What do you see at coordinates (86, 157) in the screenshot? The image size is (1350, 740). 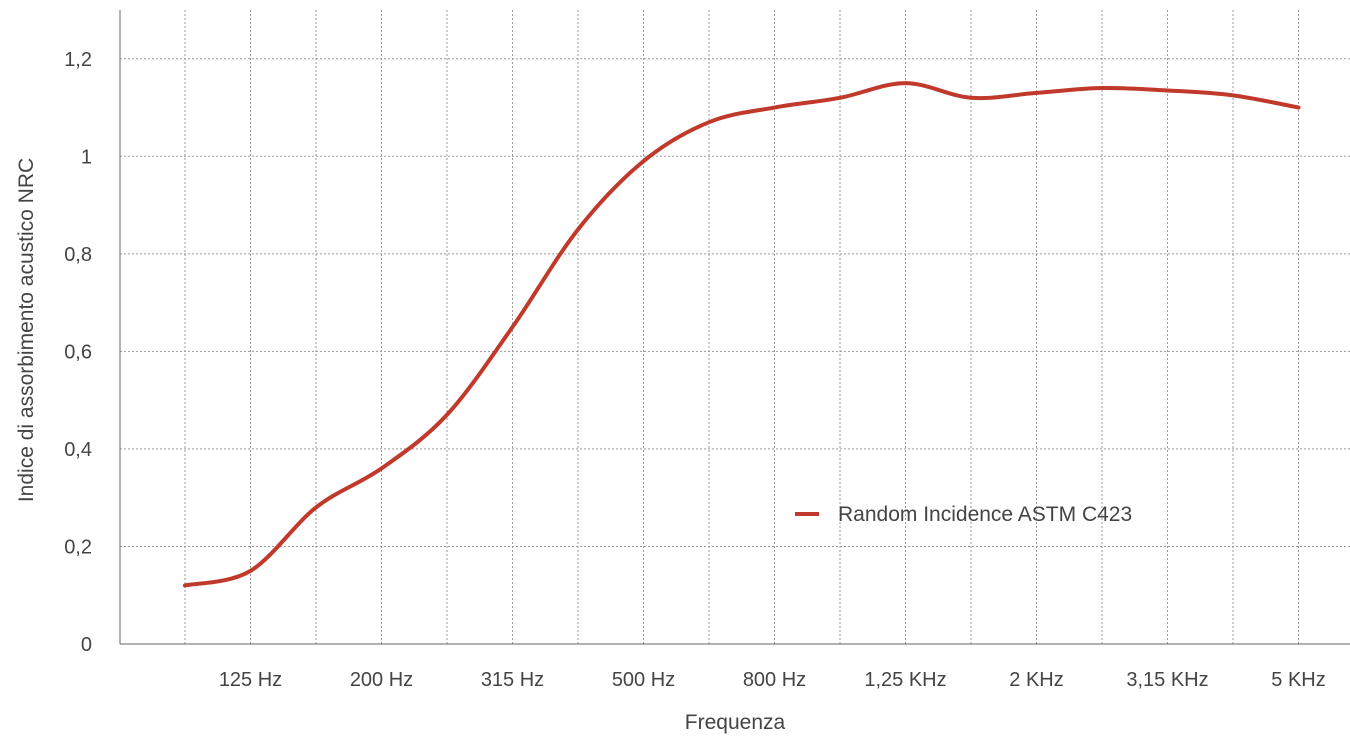 I see `y-tick-label: 1` at bounding box center [86, 157].